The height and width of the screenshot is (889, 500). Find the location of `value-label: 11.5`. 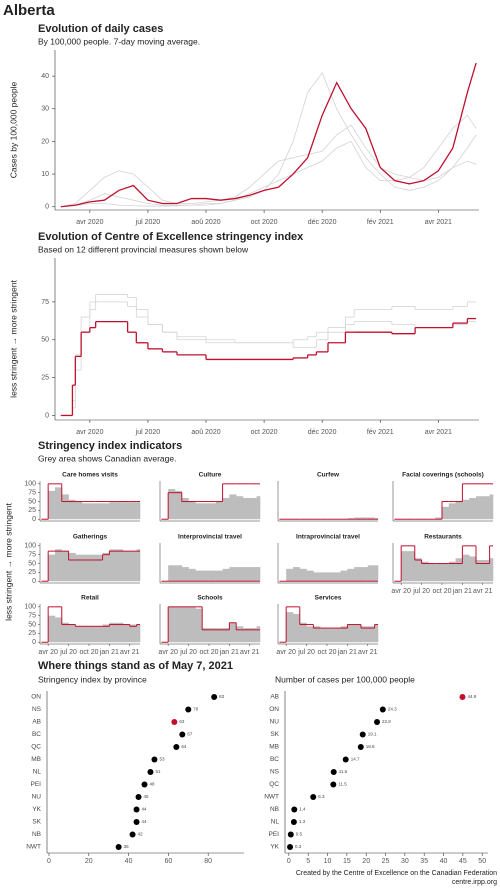

value-label: 11.5 is located at coordinates (342, 784).